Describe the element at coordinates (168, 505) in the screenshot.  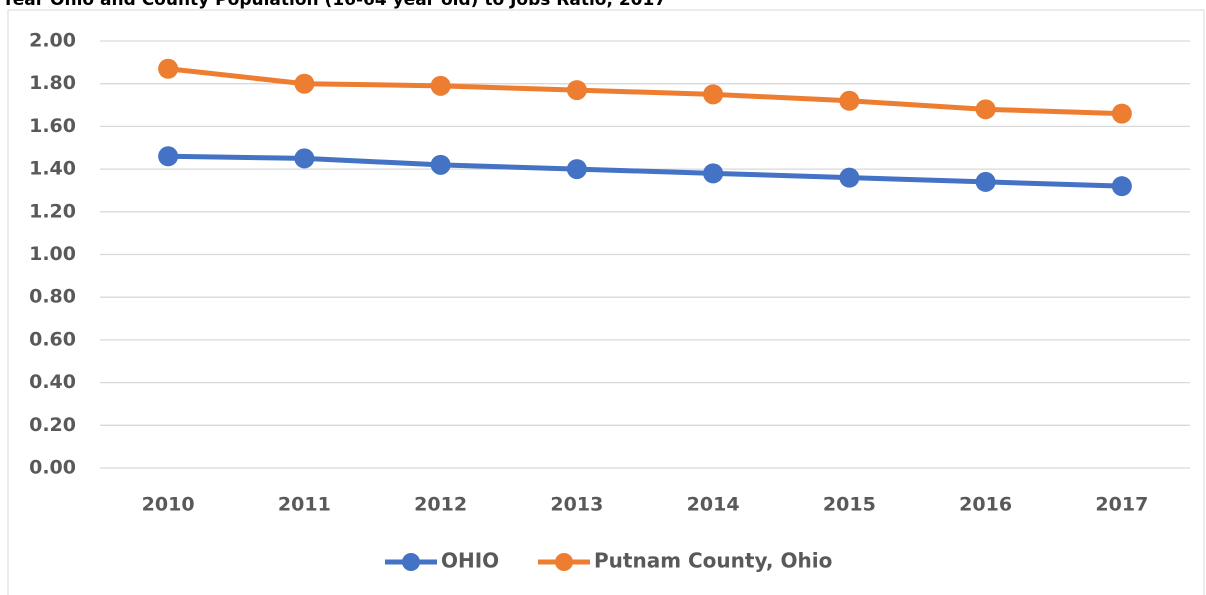
I see `x-tick-label: 2010` at that location.